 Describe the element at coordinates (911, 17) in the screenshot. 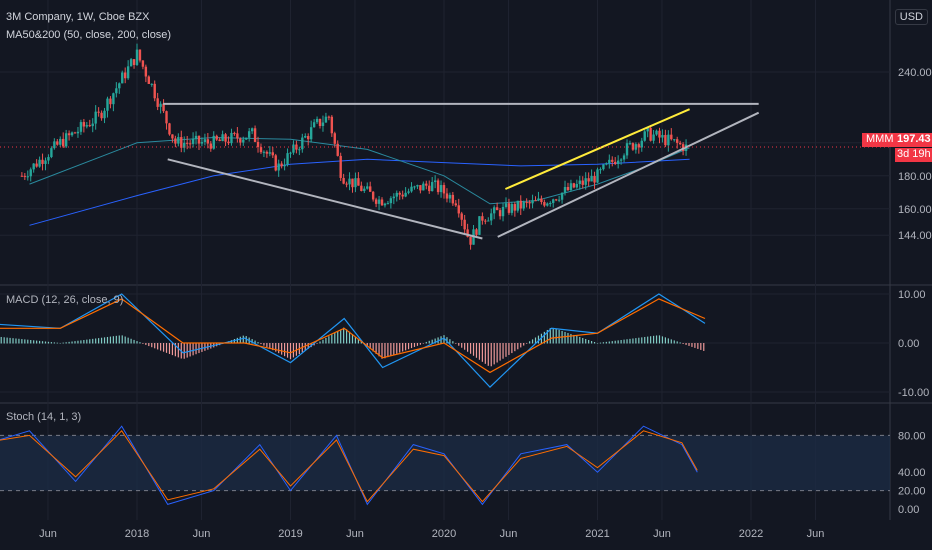

I see `currency-selector: USD` at that location.